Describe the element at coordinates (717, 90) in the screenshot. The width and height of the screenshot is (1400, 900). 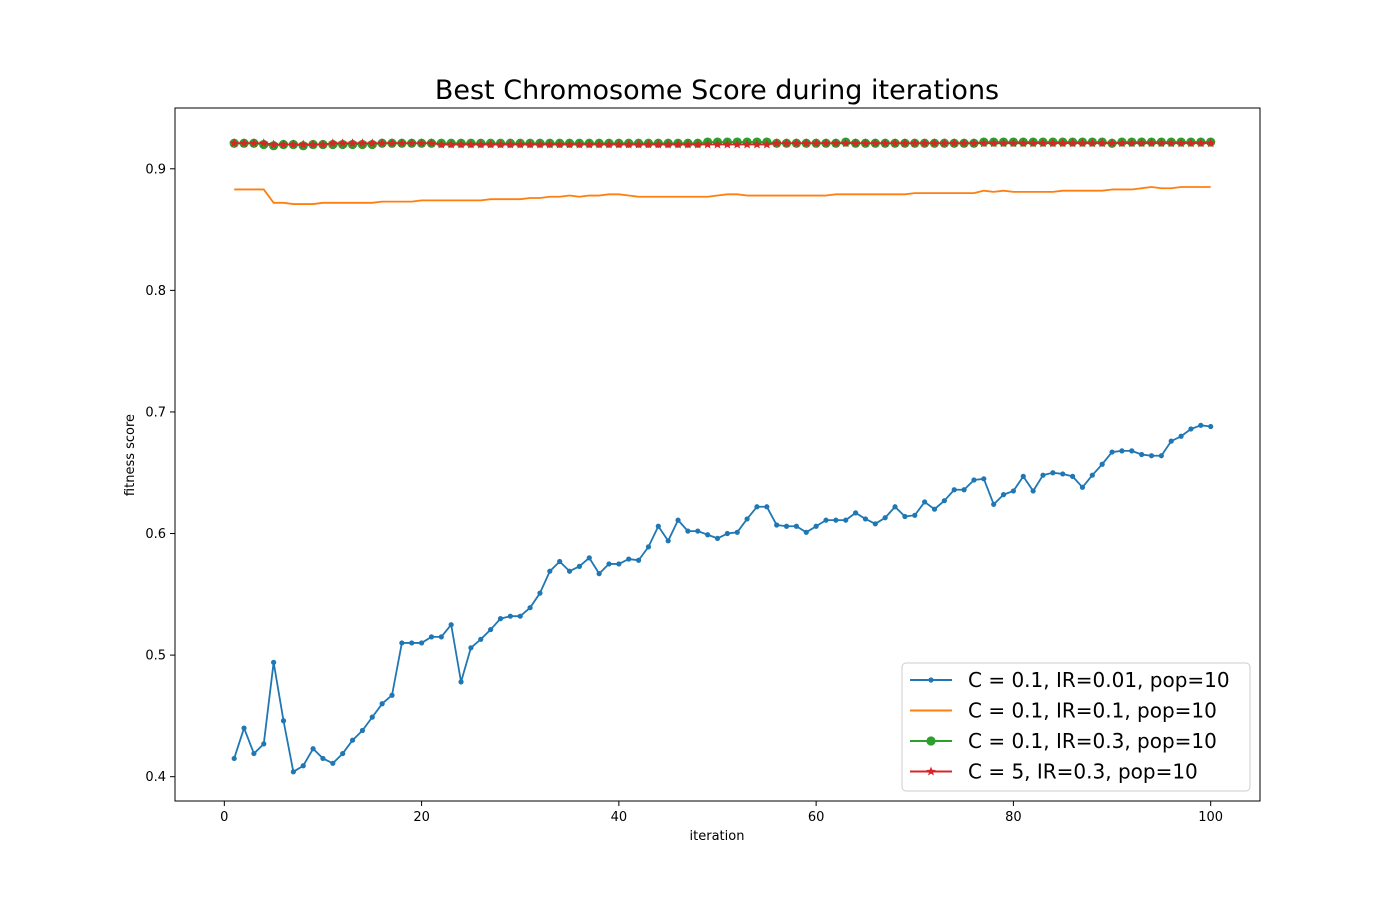
I see `chart-title: Best Chromosome Score during iterations` at that location.